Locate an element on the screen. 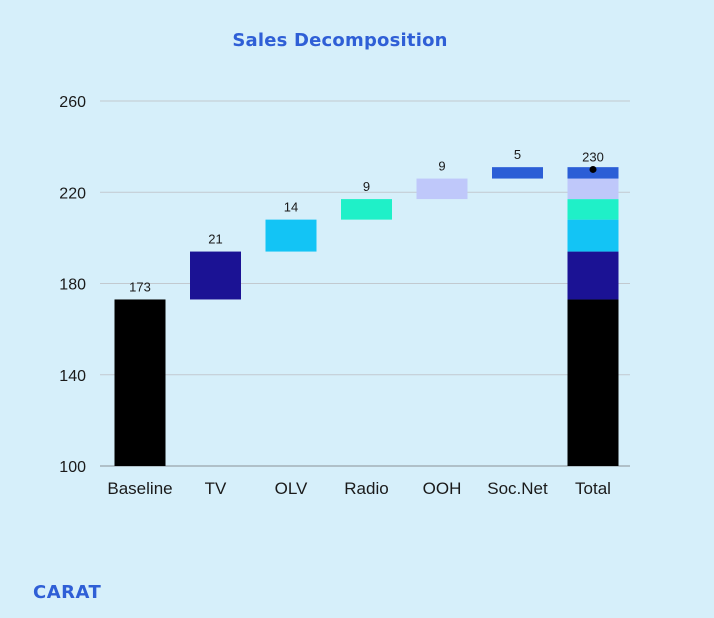 The image size is (714, 618). bar-tv is located at coordinates (215, 275).